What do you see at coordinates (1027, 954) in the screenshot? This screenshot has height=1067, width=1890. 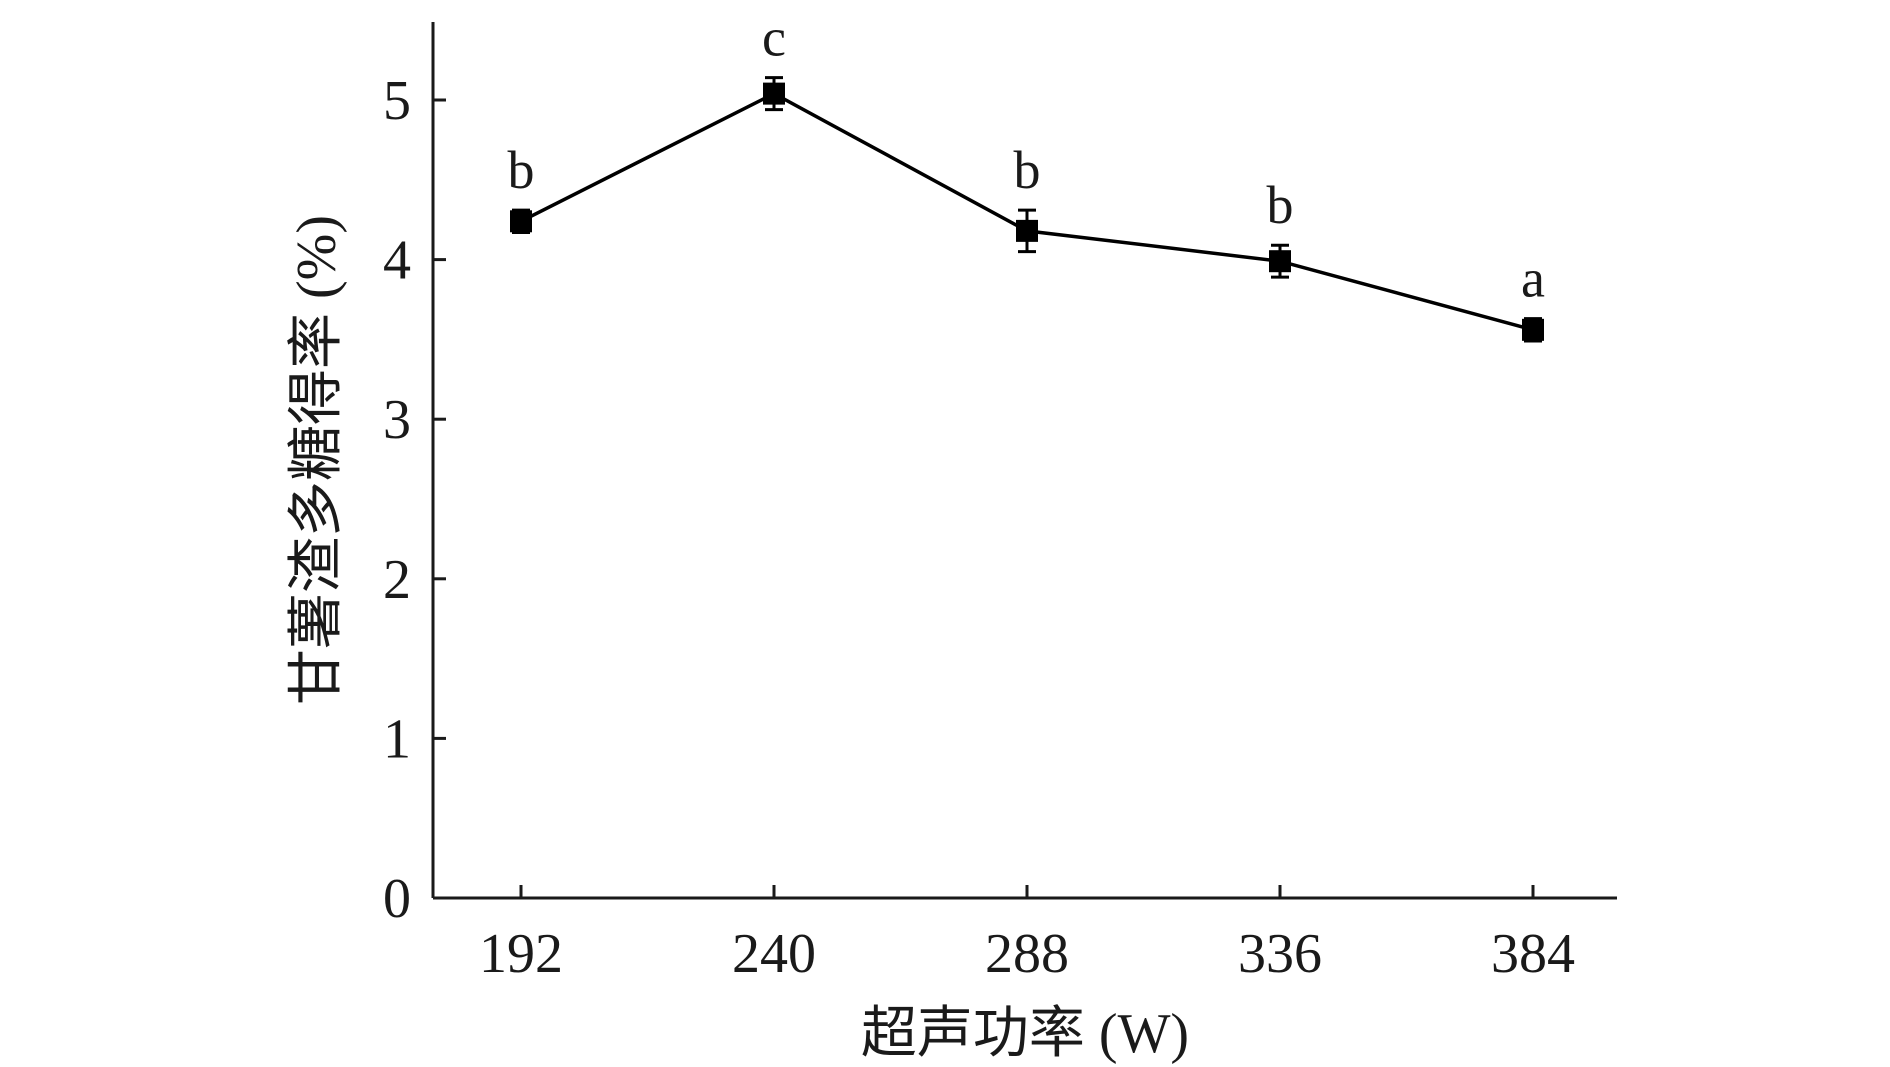 I see `x-tick-label: 288` at bounding box center [1027, 954].